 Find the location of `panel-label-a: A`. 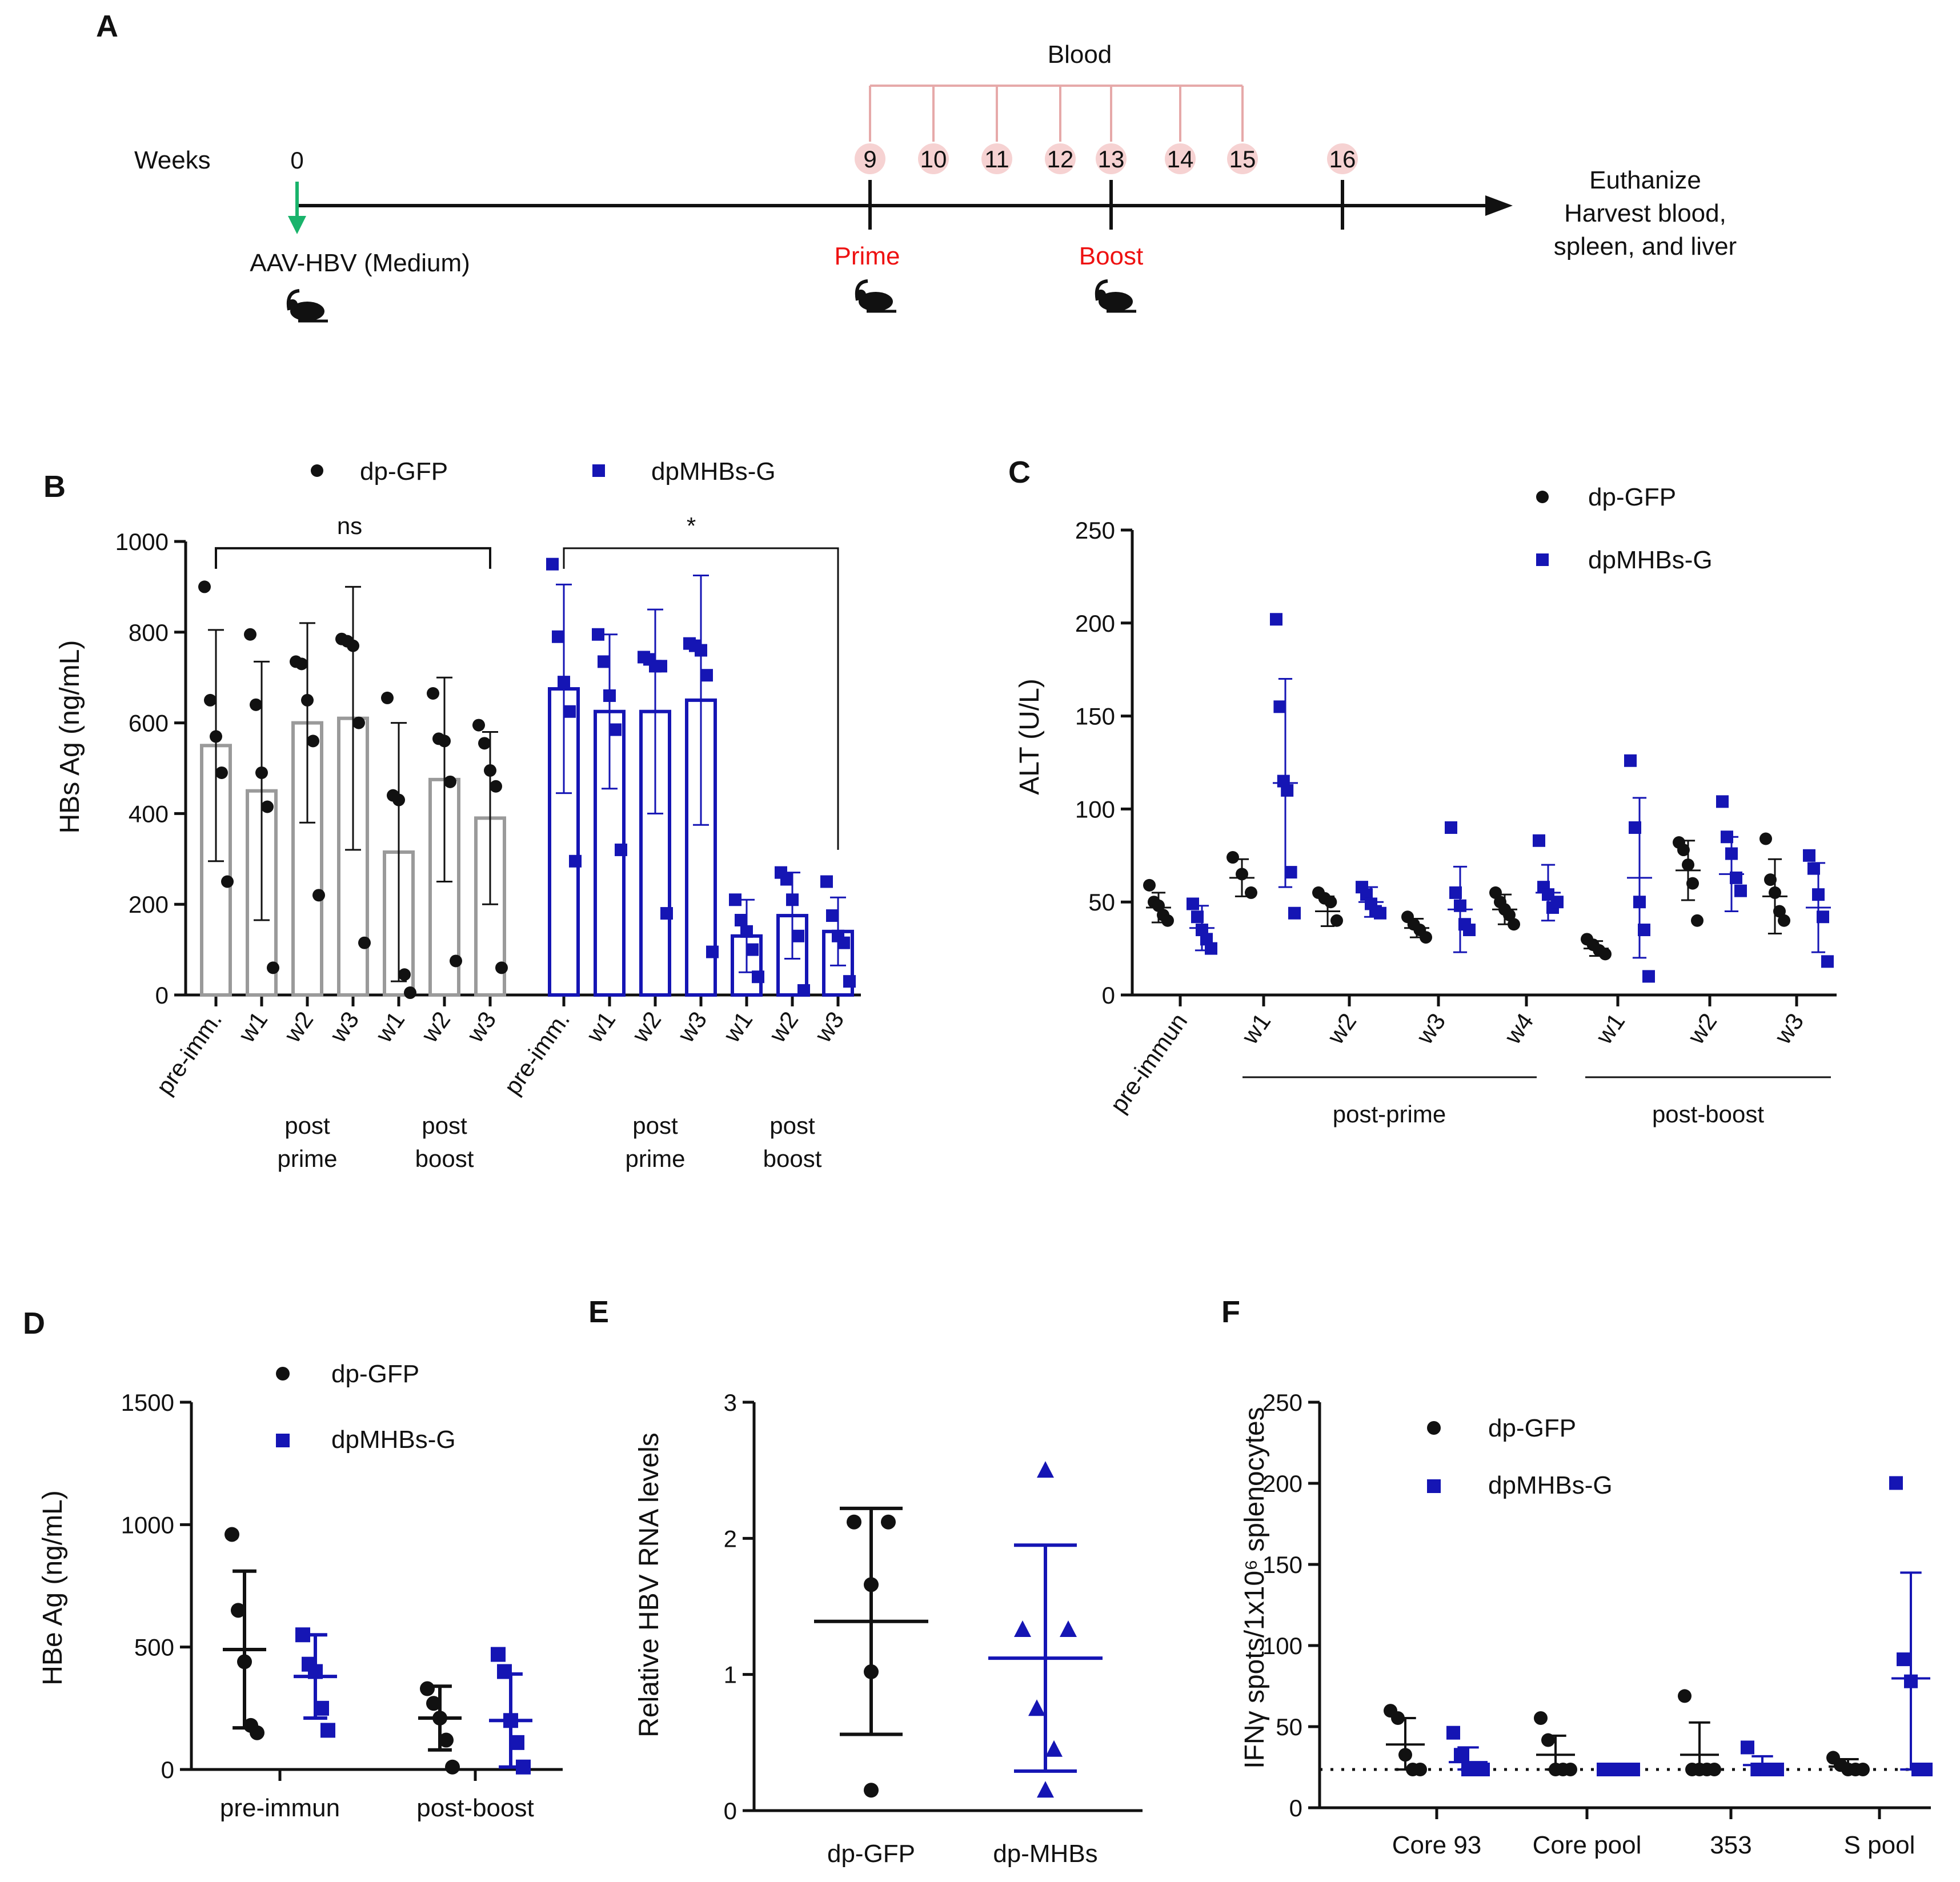

panel-label-a: A is located at coordinates (107, 26).